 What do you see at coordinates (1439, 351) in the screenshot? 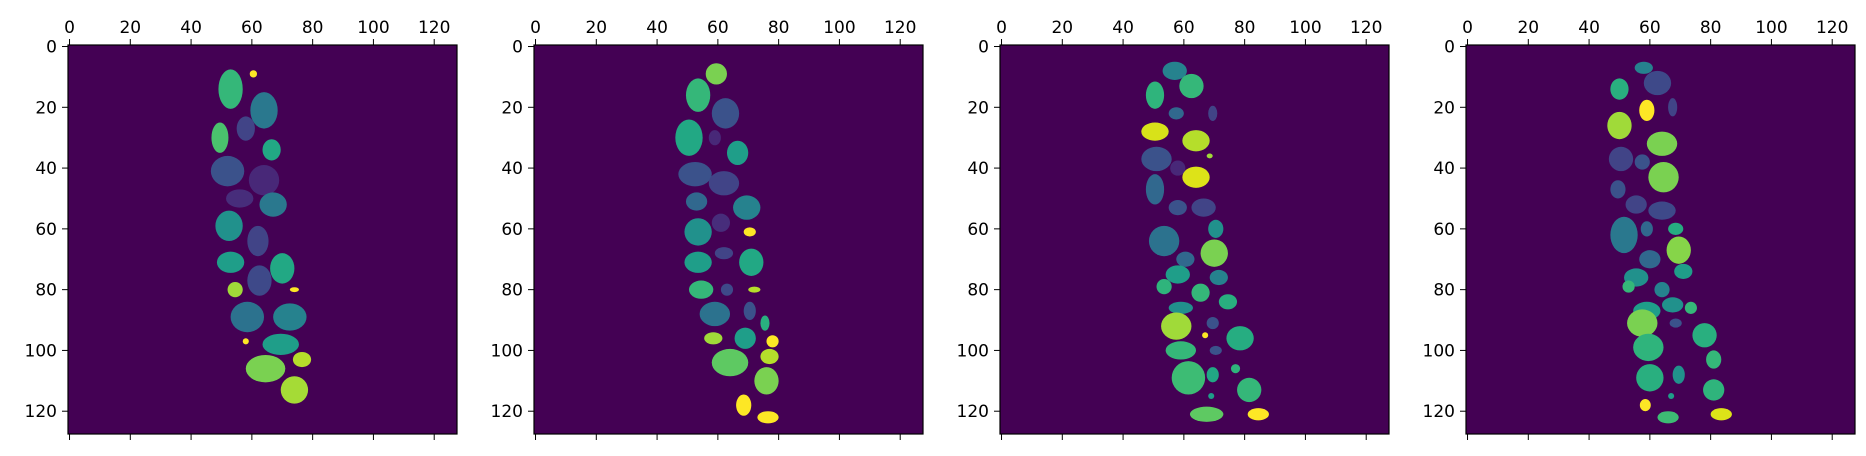
I see `y-tick-label: 100` at bounding box center [1439, 351].